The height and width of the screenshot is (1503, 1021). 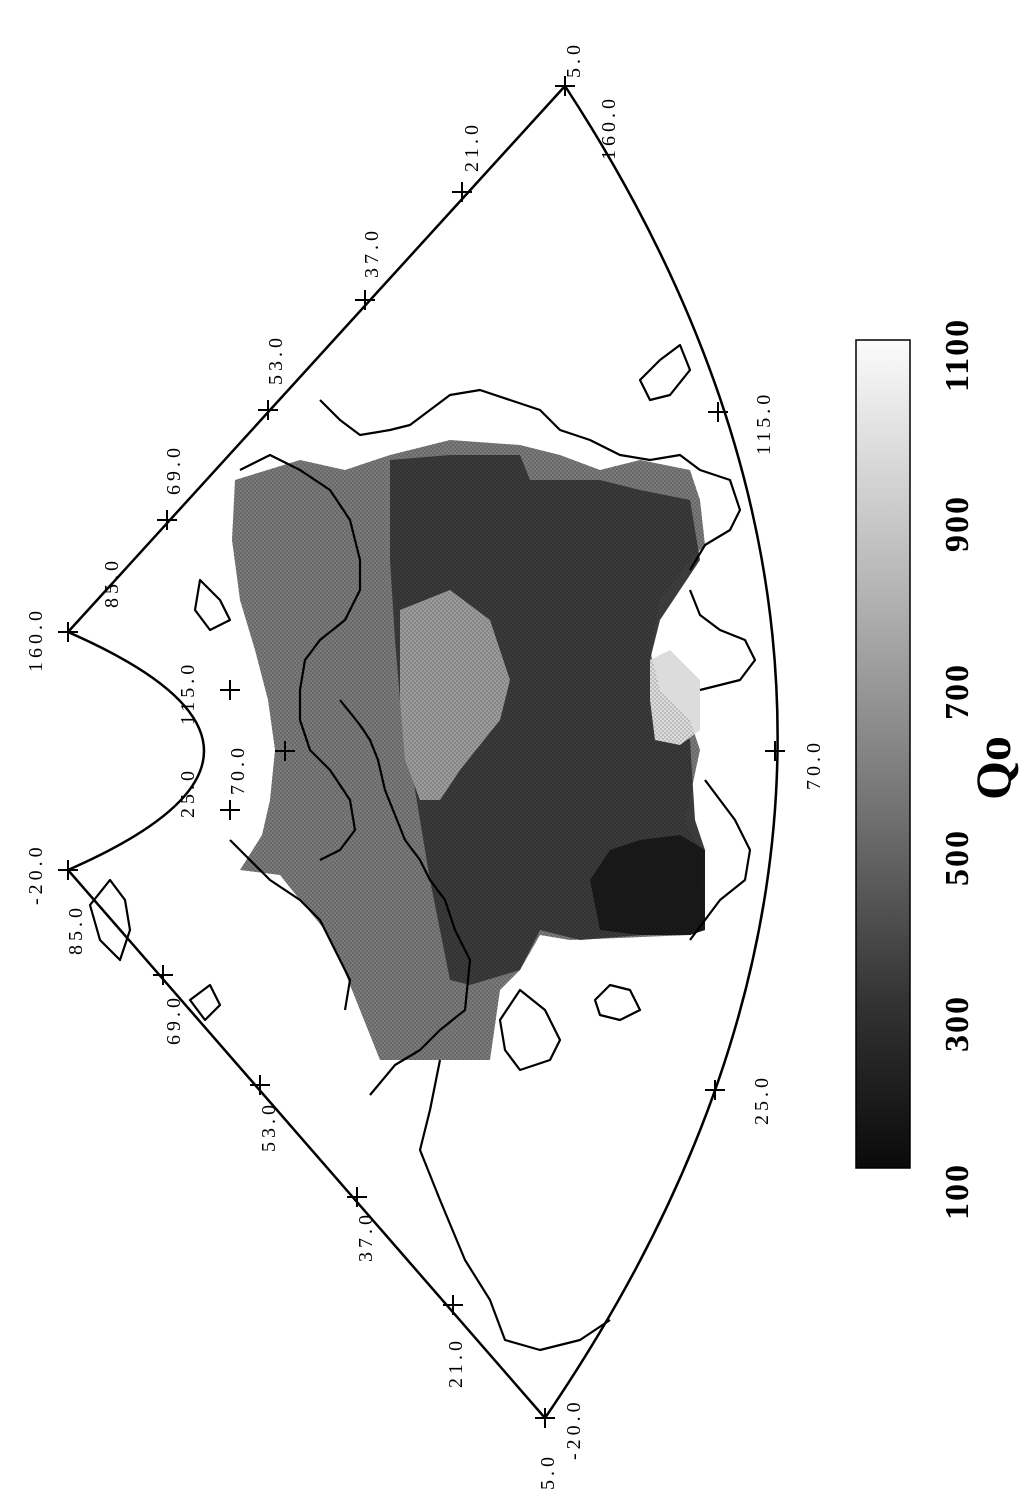 I want to click on colorbar-tick-label: 900, so click(x=957, y=523).